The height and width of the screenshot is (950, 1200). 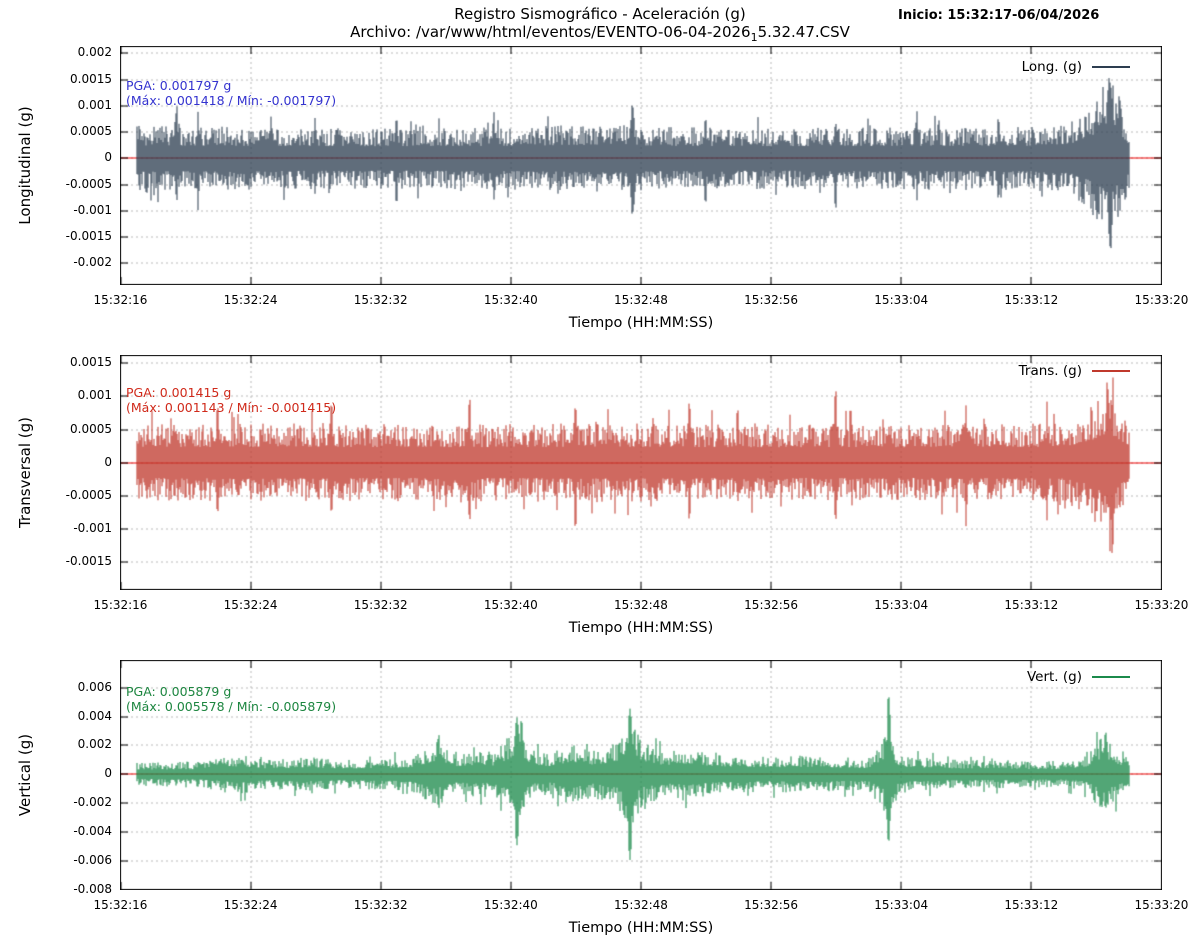 What do you see at coordinates (92, 859) in the screenshot?
I see `y-tick-label: -0.006` at bounding box center [92, 859].